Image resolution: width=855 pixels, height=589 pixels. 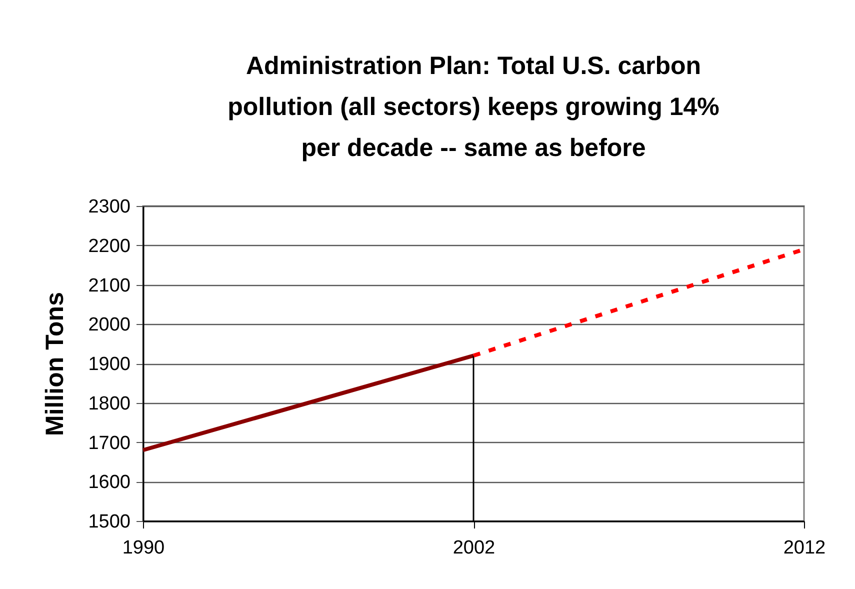 What do you see at coordinates (109, 285) in the screenshot?
I see `y-tick-label: 2100` at bounding box center [109, 285].